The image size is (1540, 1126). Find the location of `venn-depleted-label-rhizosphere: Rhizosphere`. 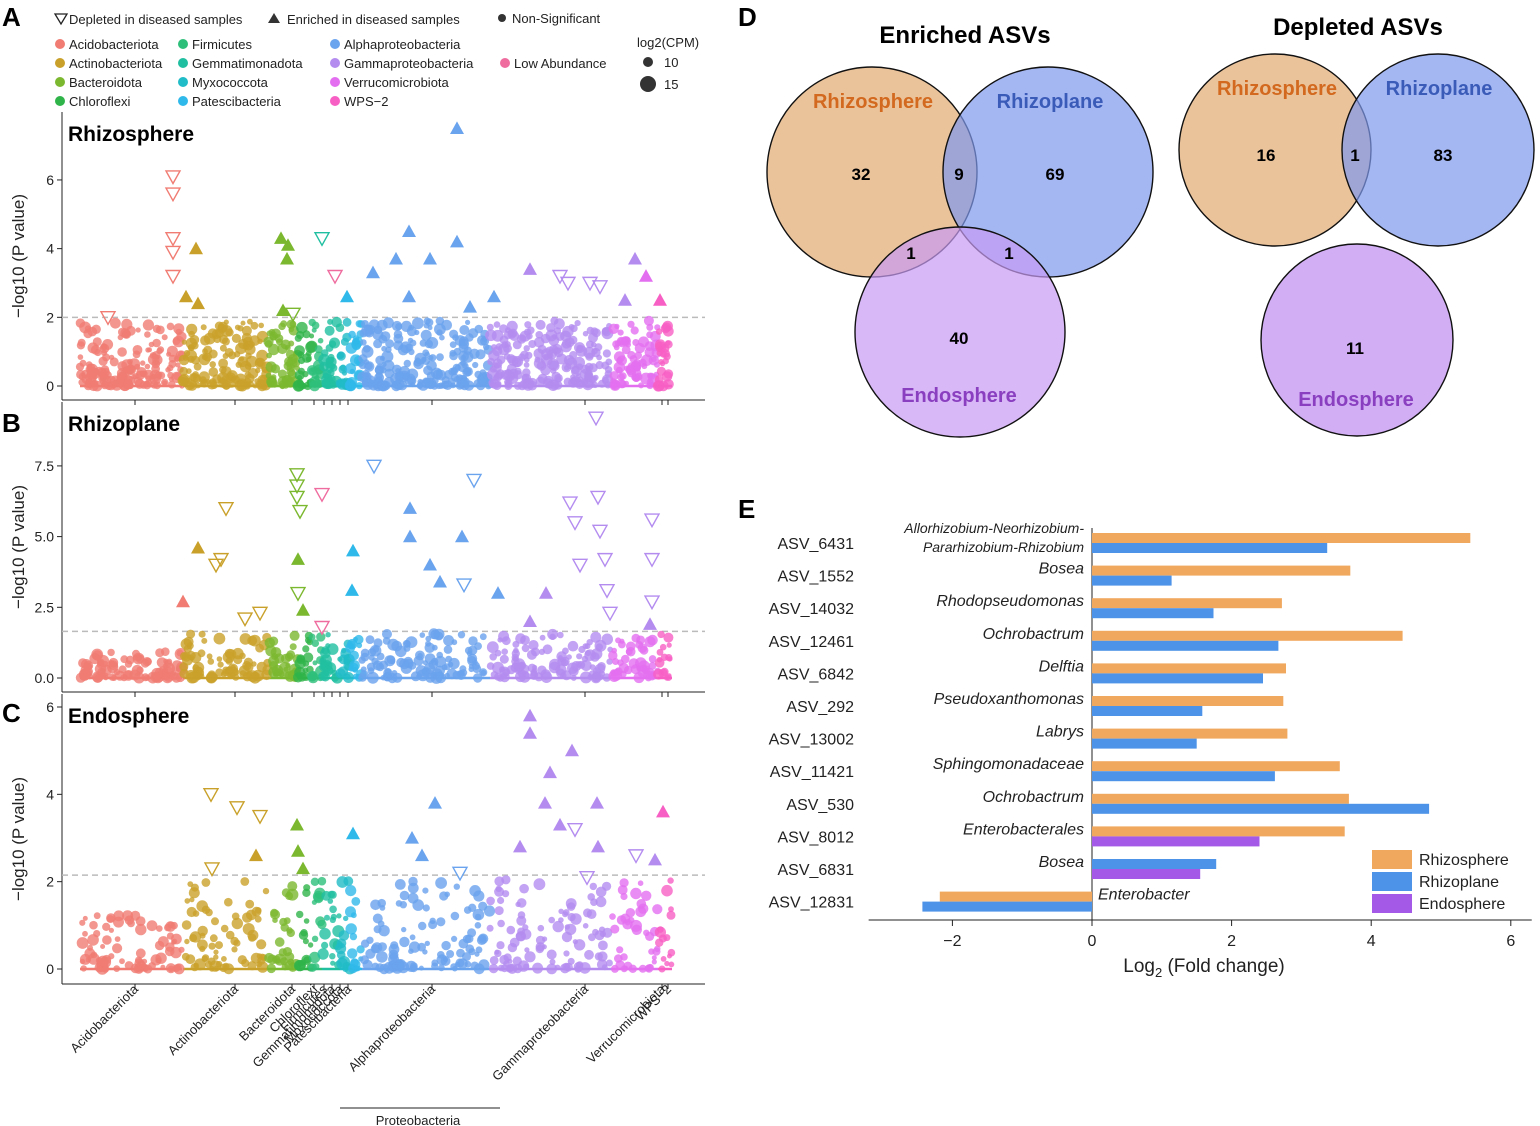

venn-depleted-label-rhizosphere: Rhizosphere is located at coordinates (1277, 89).